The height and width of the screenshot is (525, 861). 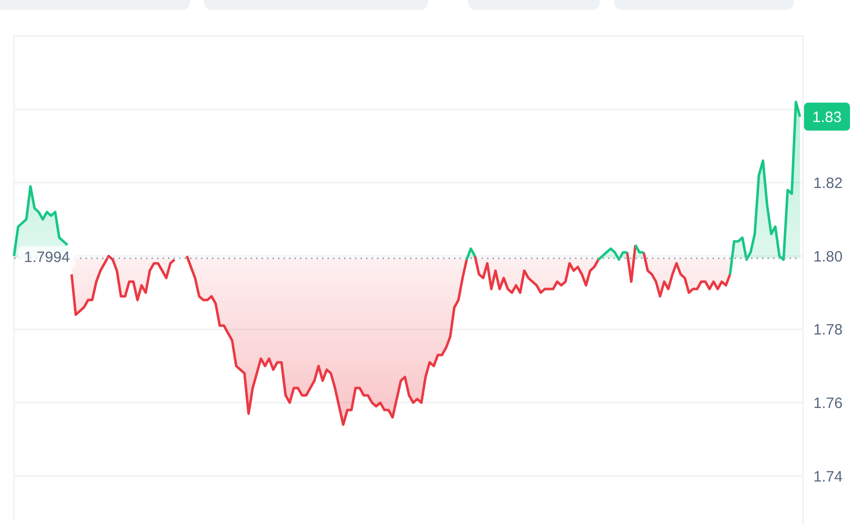 I want to click on ref-line-label: 1.7994, so click(x=47, y=257).